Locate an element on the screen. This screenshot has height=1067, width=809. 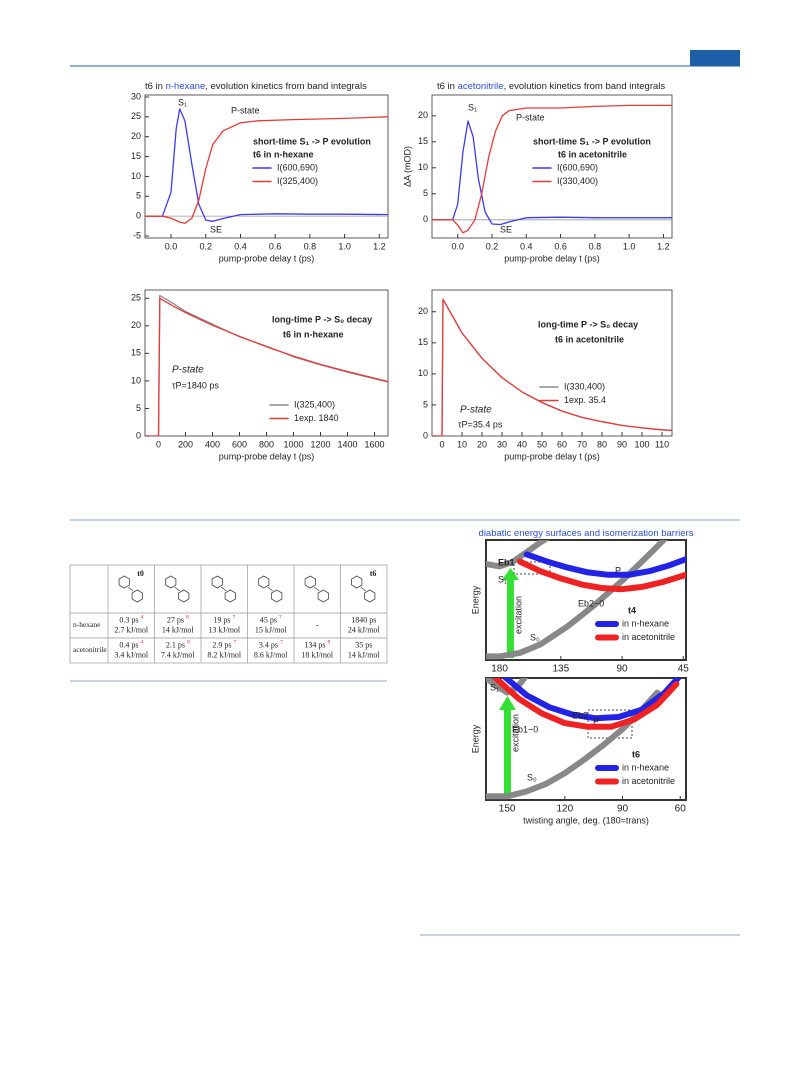
x-tick-label: 200 is located at coordinates (185, 444).